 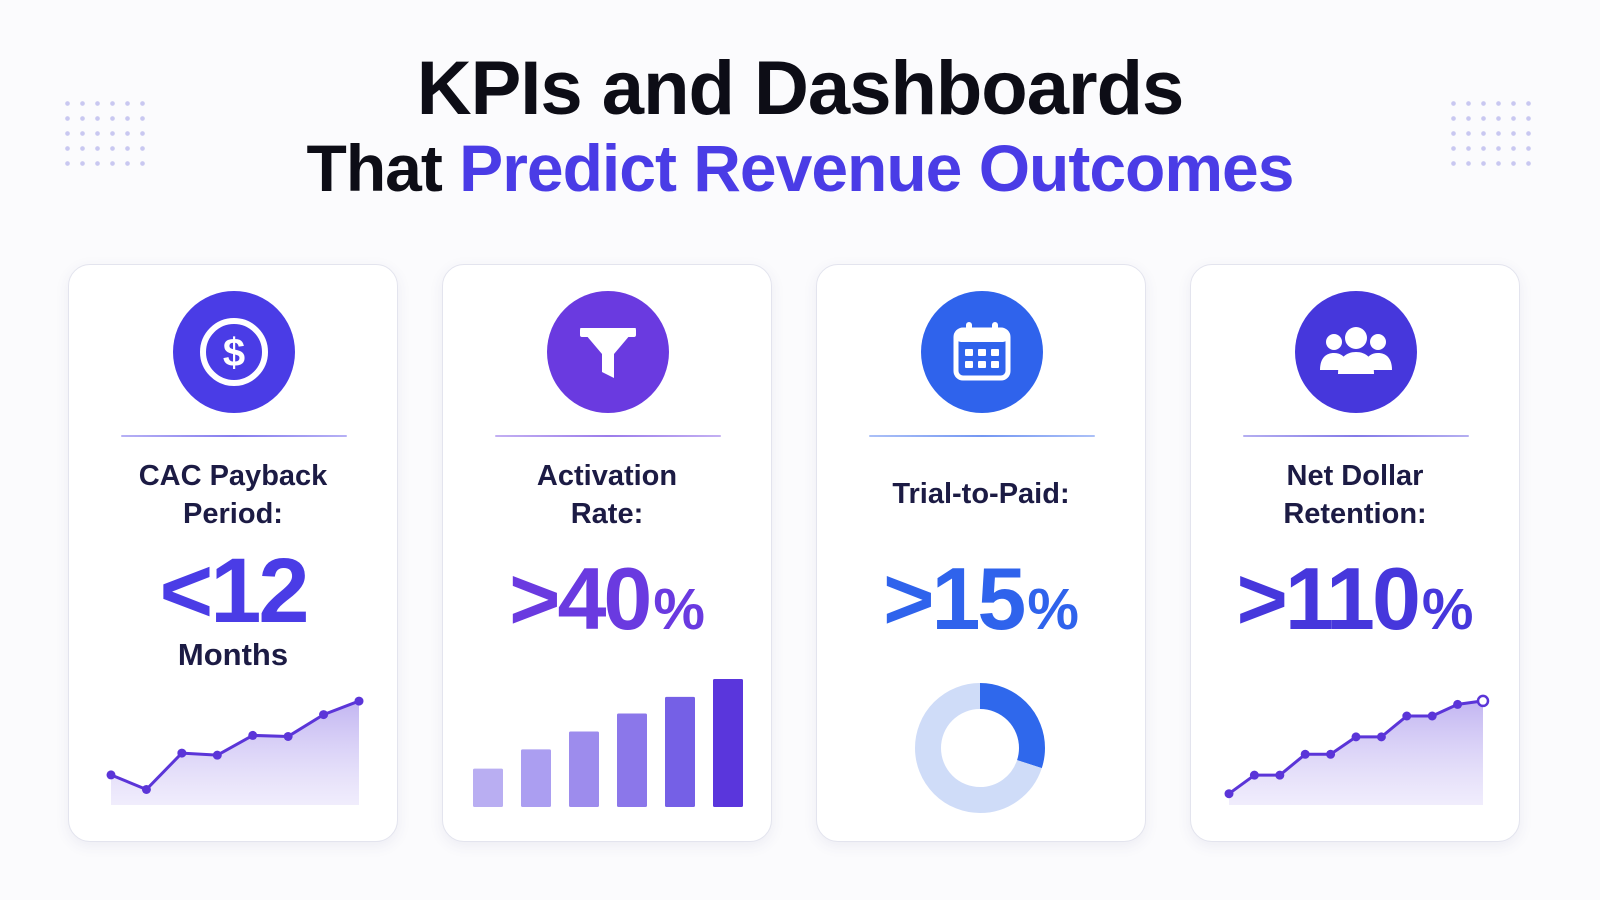 I want to click on users-group-icon, so click(x=1356, y=352).